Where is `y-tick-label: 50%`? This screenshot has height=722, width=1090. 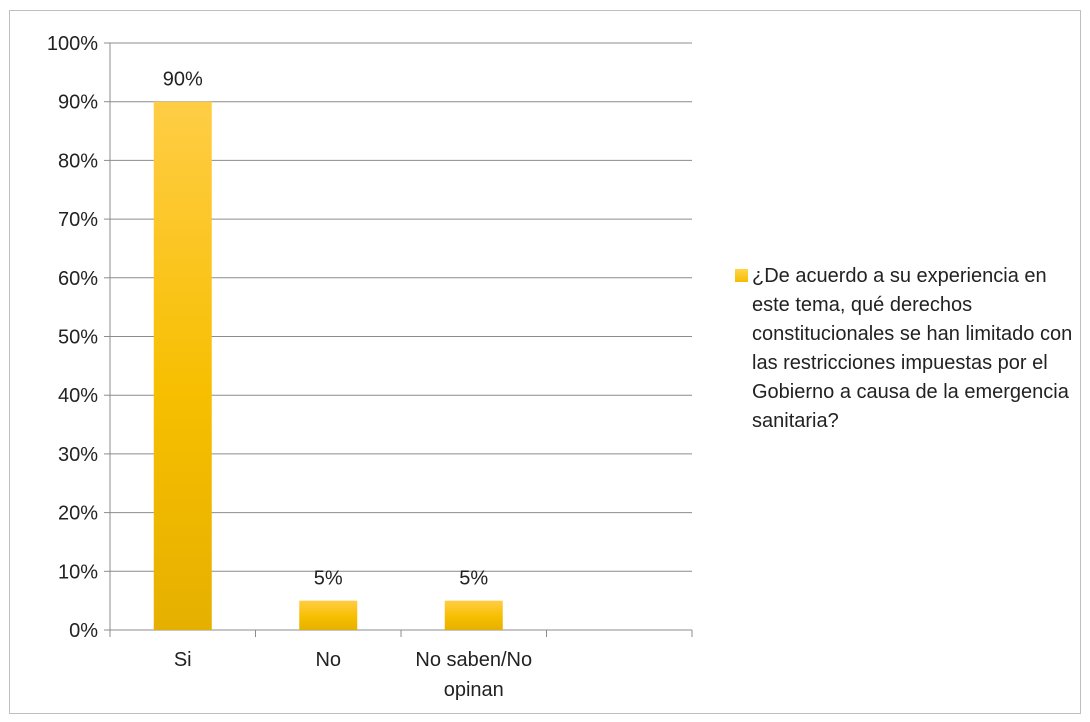
y-tick-label: 50% is located at coordinates (78, 338).